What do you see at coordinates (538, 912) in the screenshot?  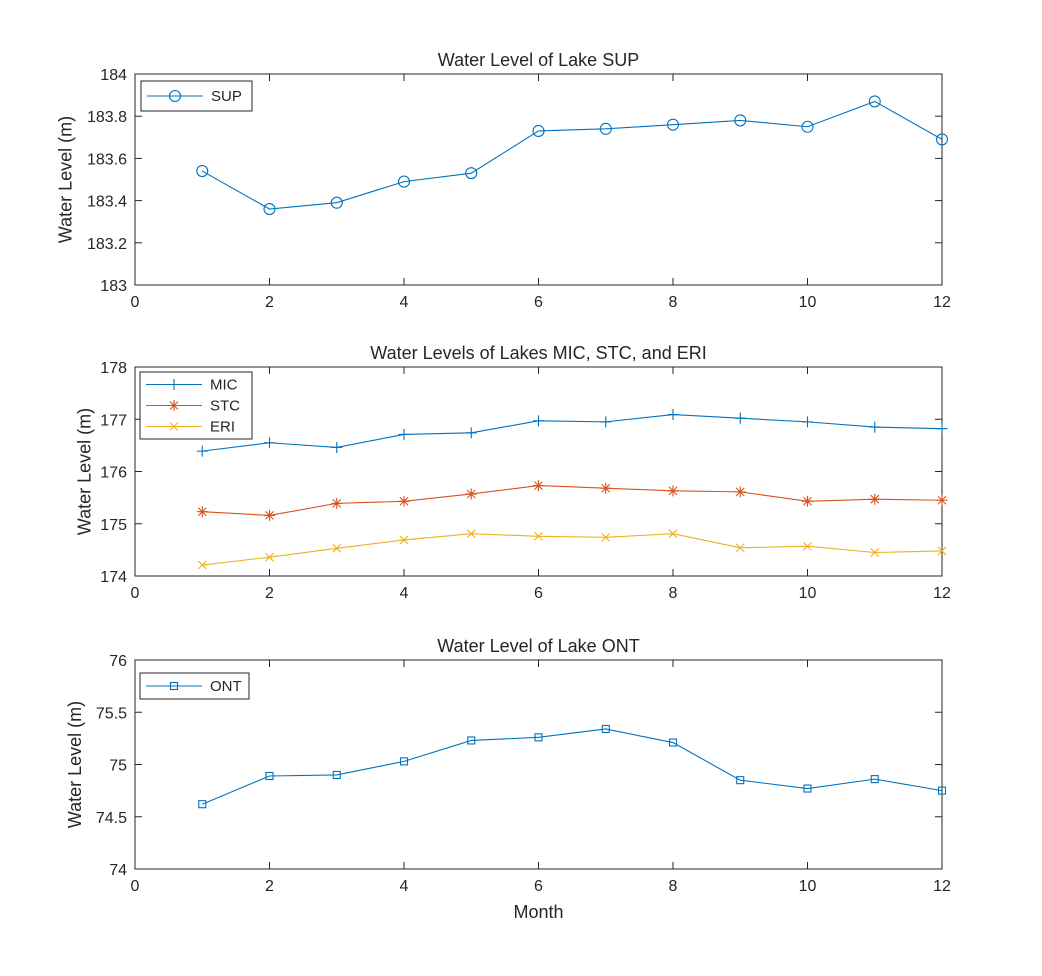 I see `x-axis-label: Month` at bounding box center [538, 912].